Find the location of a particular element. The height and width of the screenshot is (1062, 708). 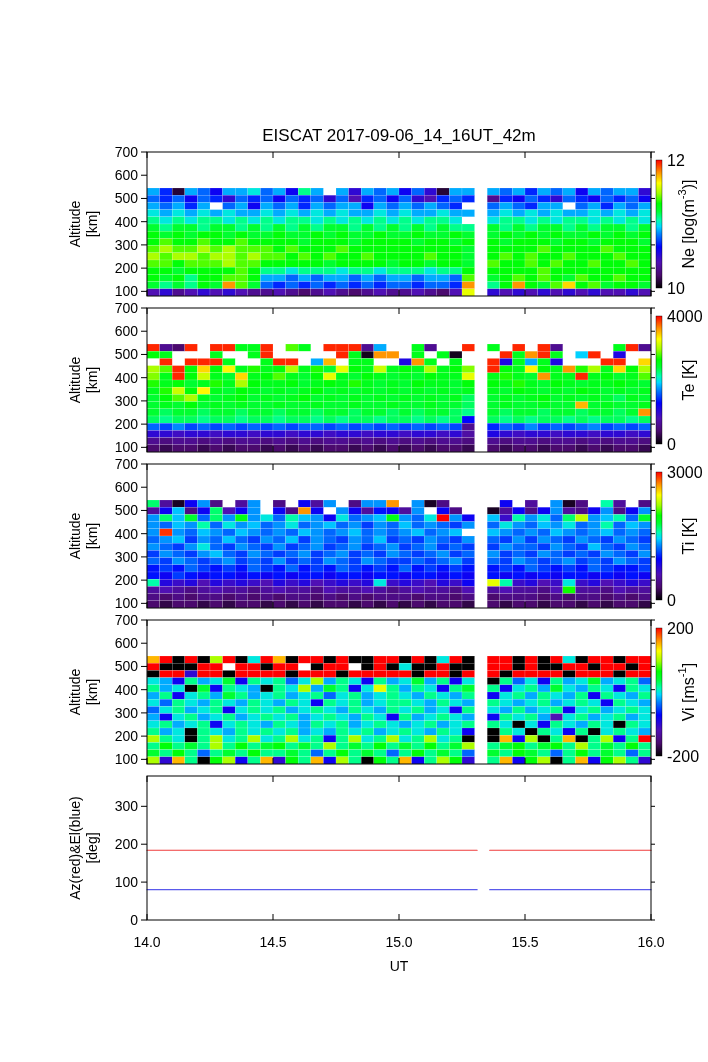

color-bar-title: Te [K] is located at coordinates (688, 380).